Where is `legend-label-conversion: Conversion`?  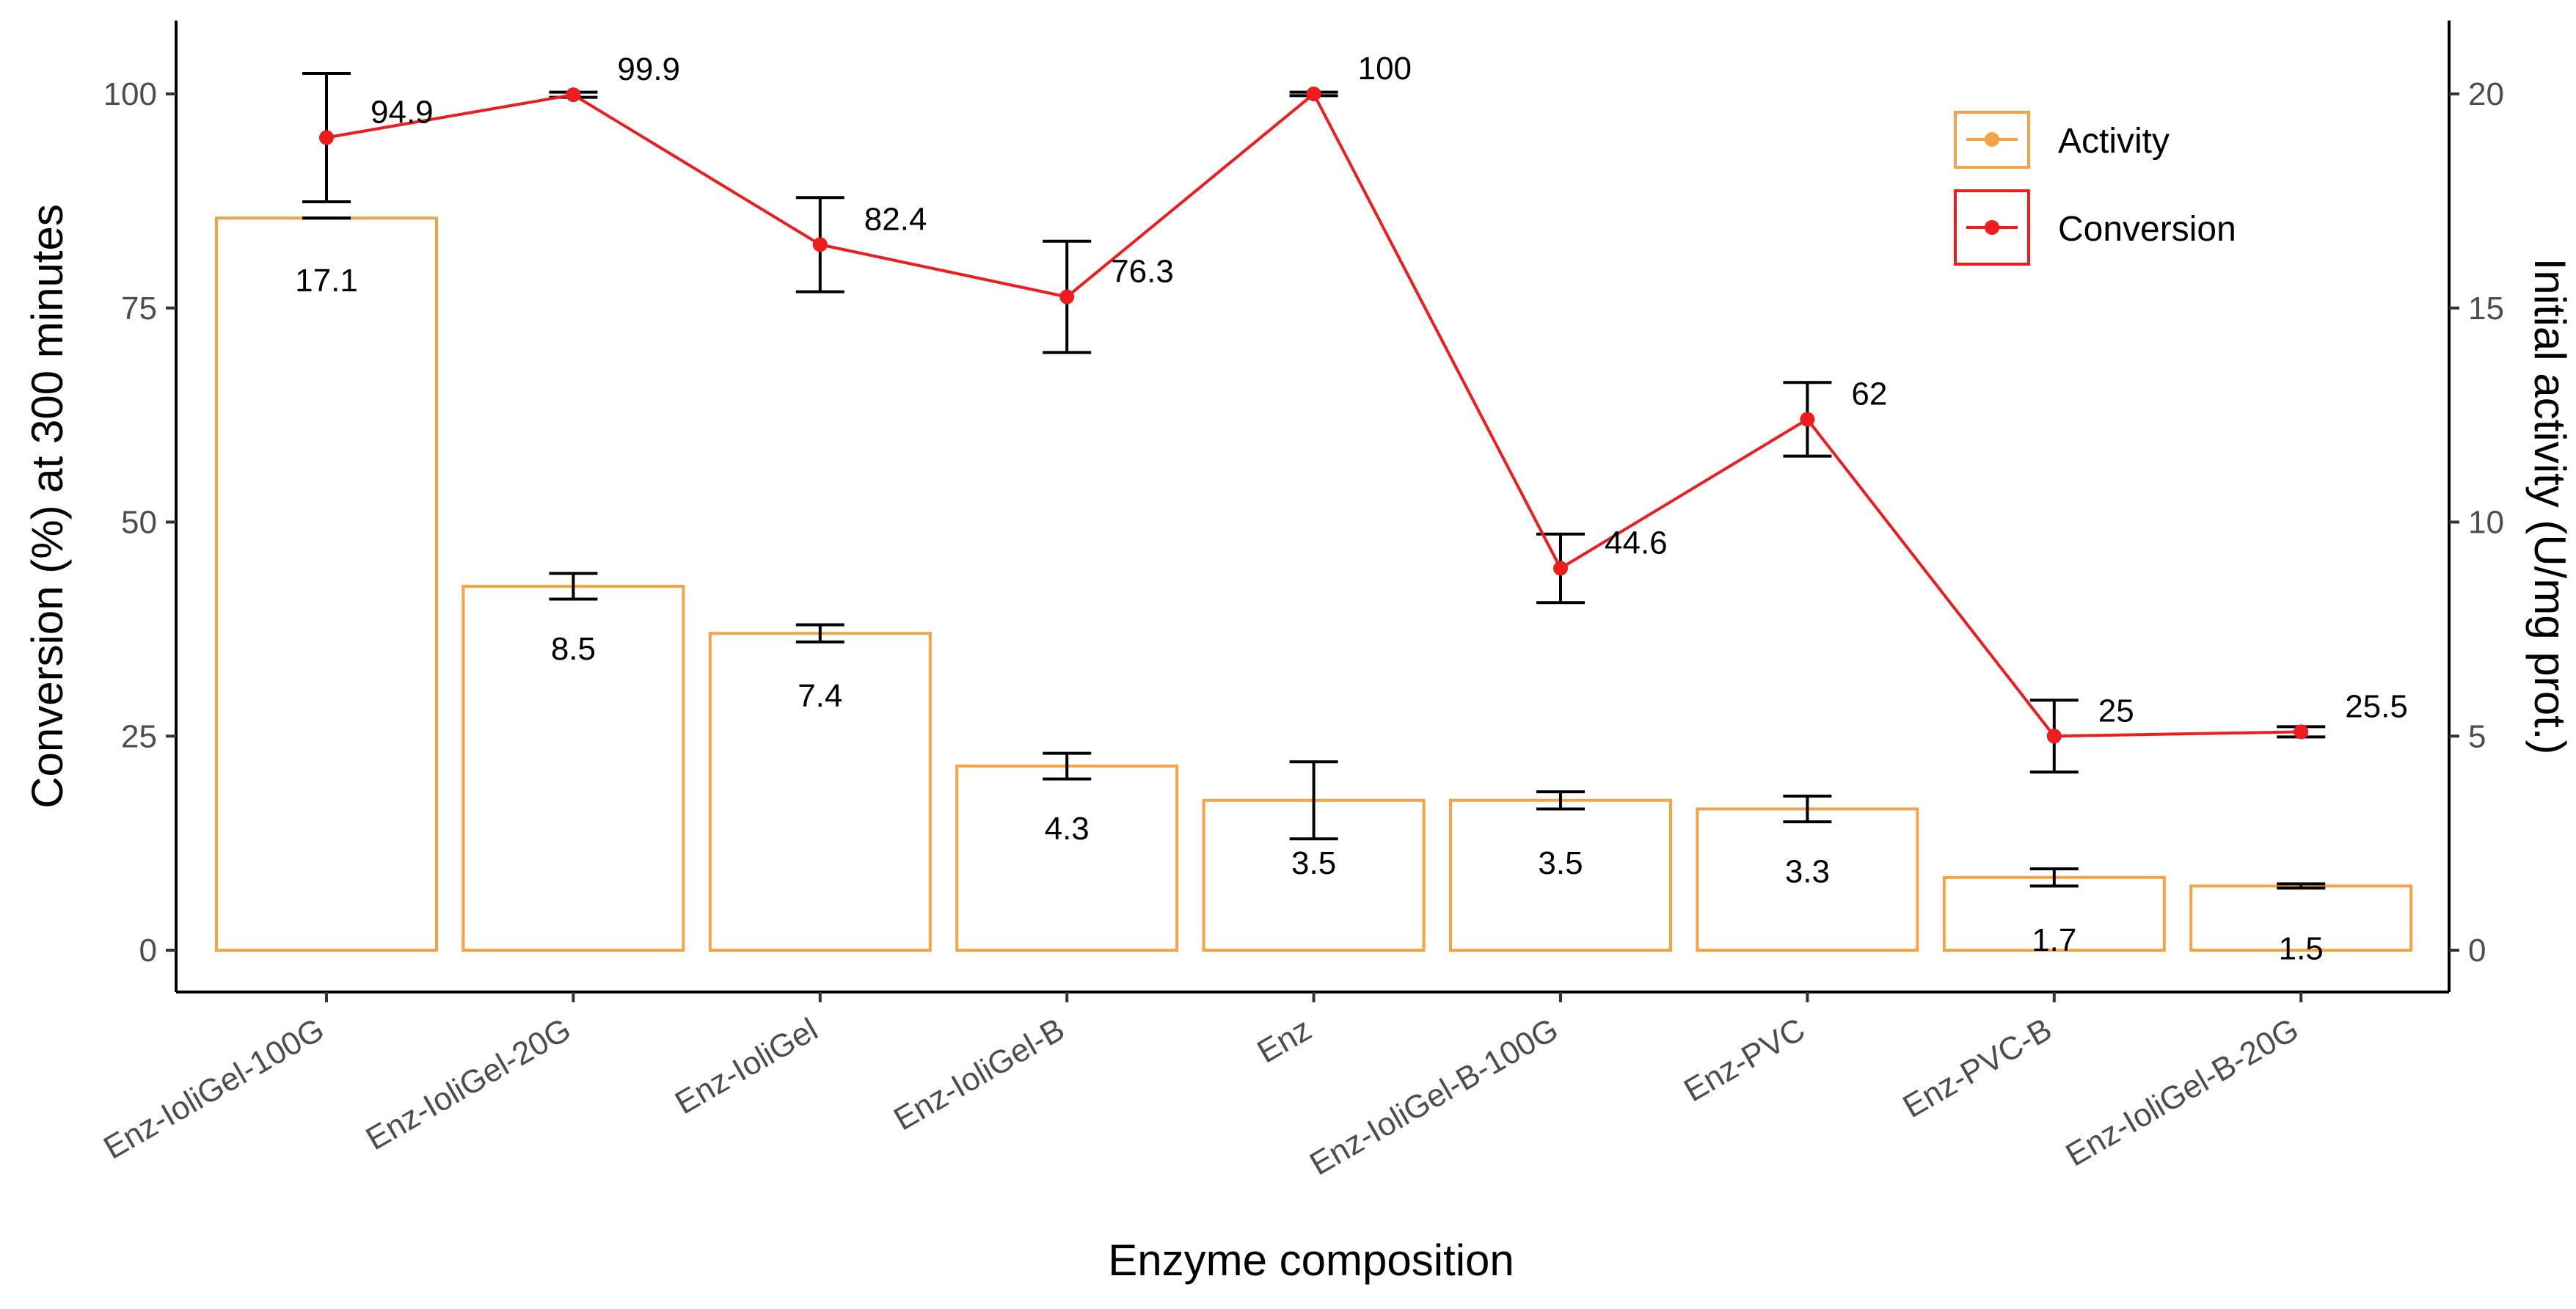
legend-label-conversion: Conversion is located at coordinates (2147, 230).